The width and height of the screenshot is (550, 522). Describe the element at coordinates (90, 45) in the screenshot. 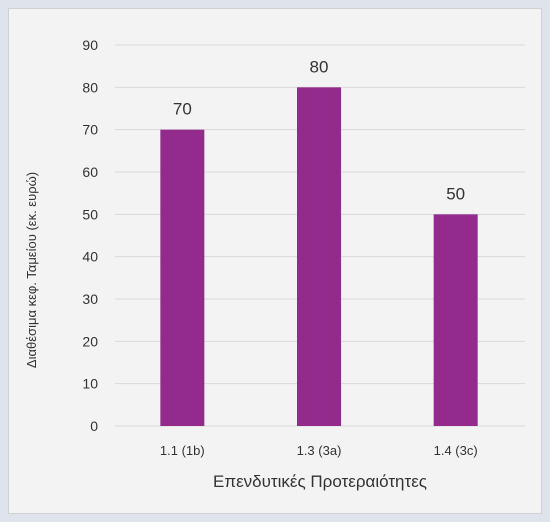

I see `y-tick-label: 90` at that location.